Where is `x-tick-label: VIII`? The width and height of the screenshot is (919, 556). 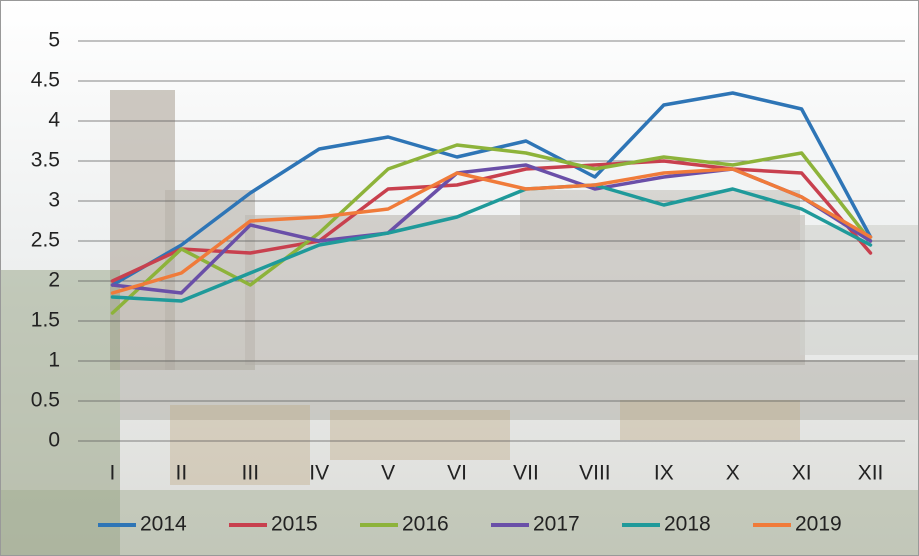
x-tick-label: VIII is located at coordinates (595, 473).